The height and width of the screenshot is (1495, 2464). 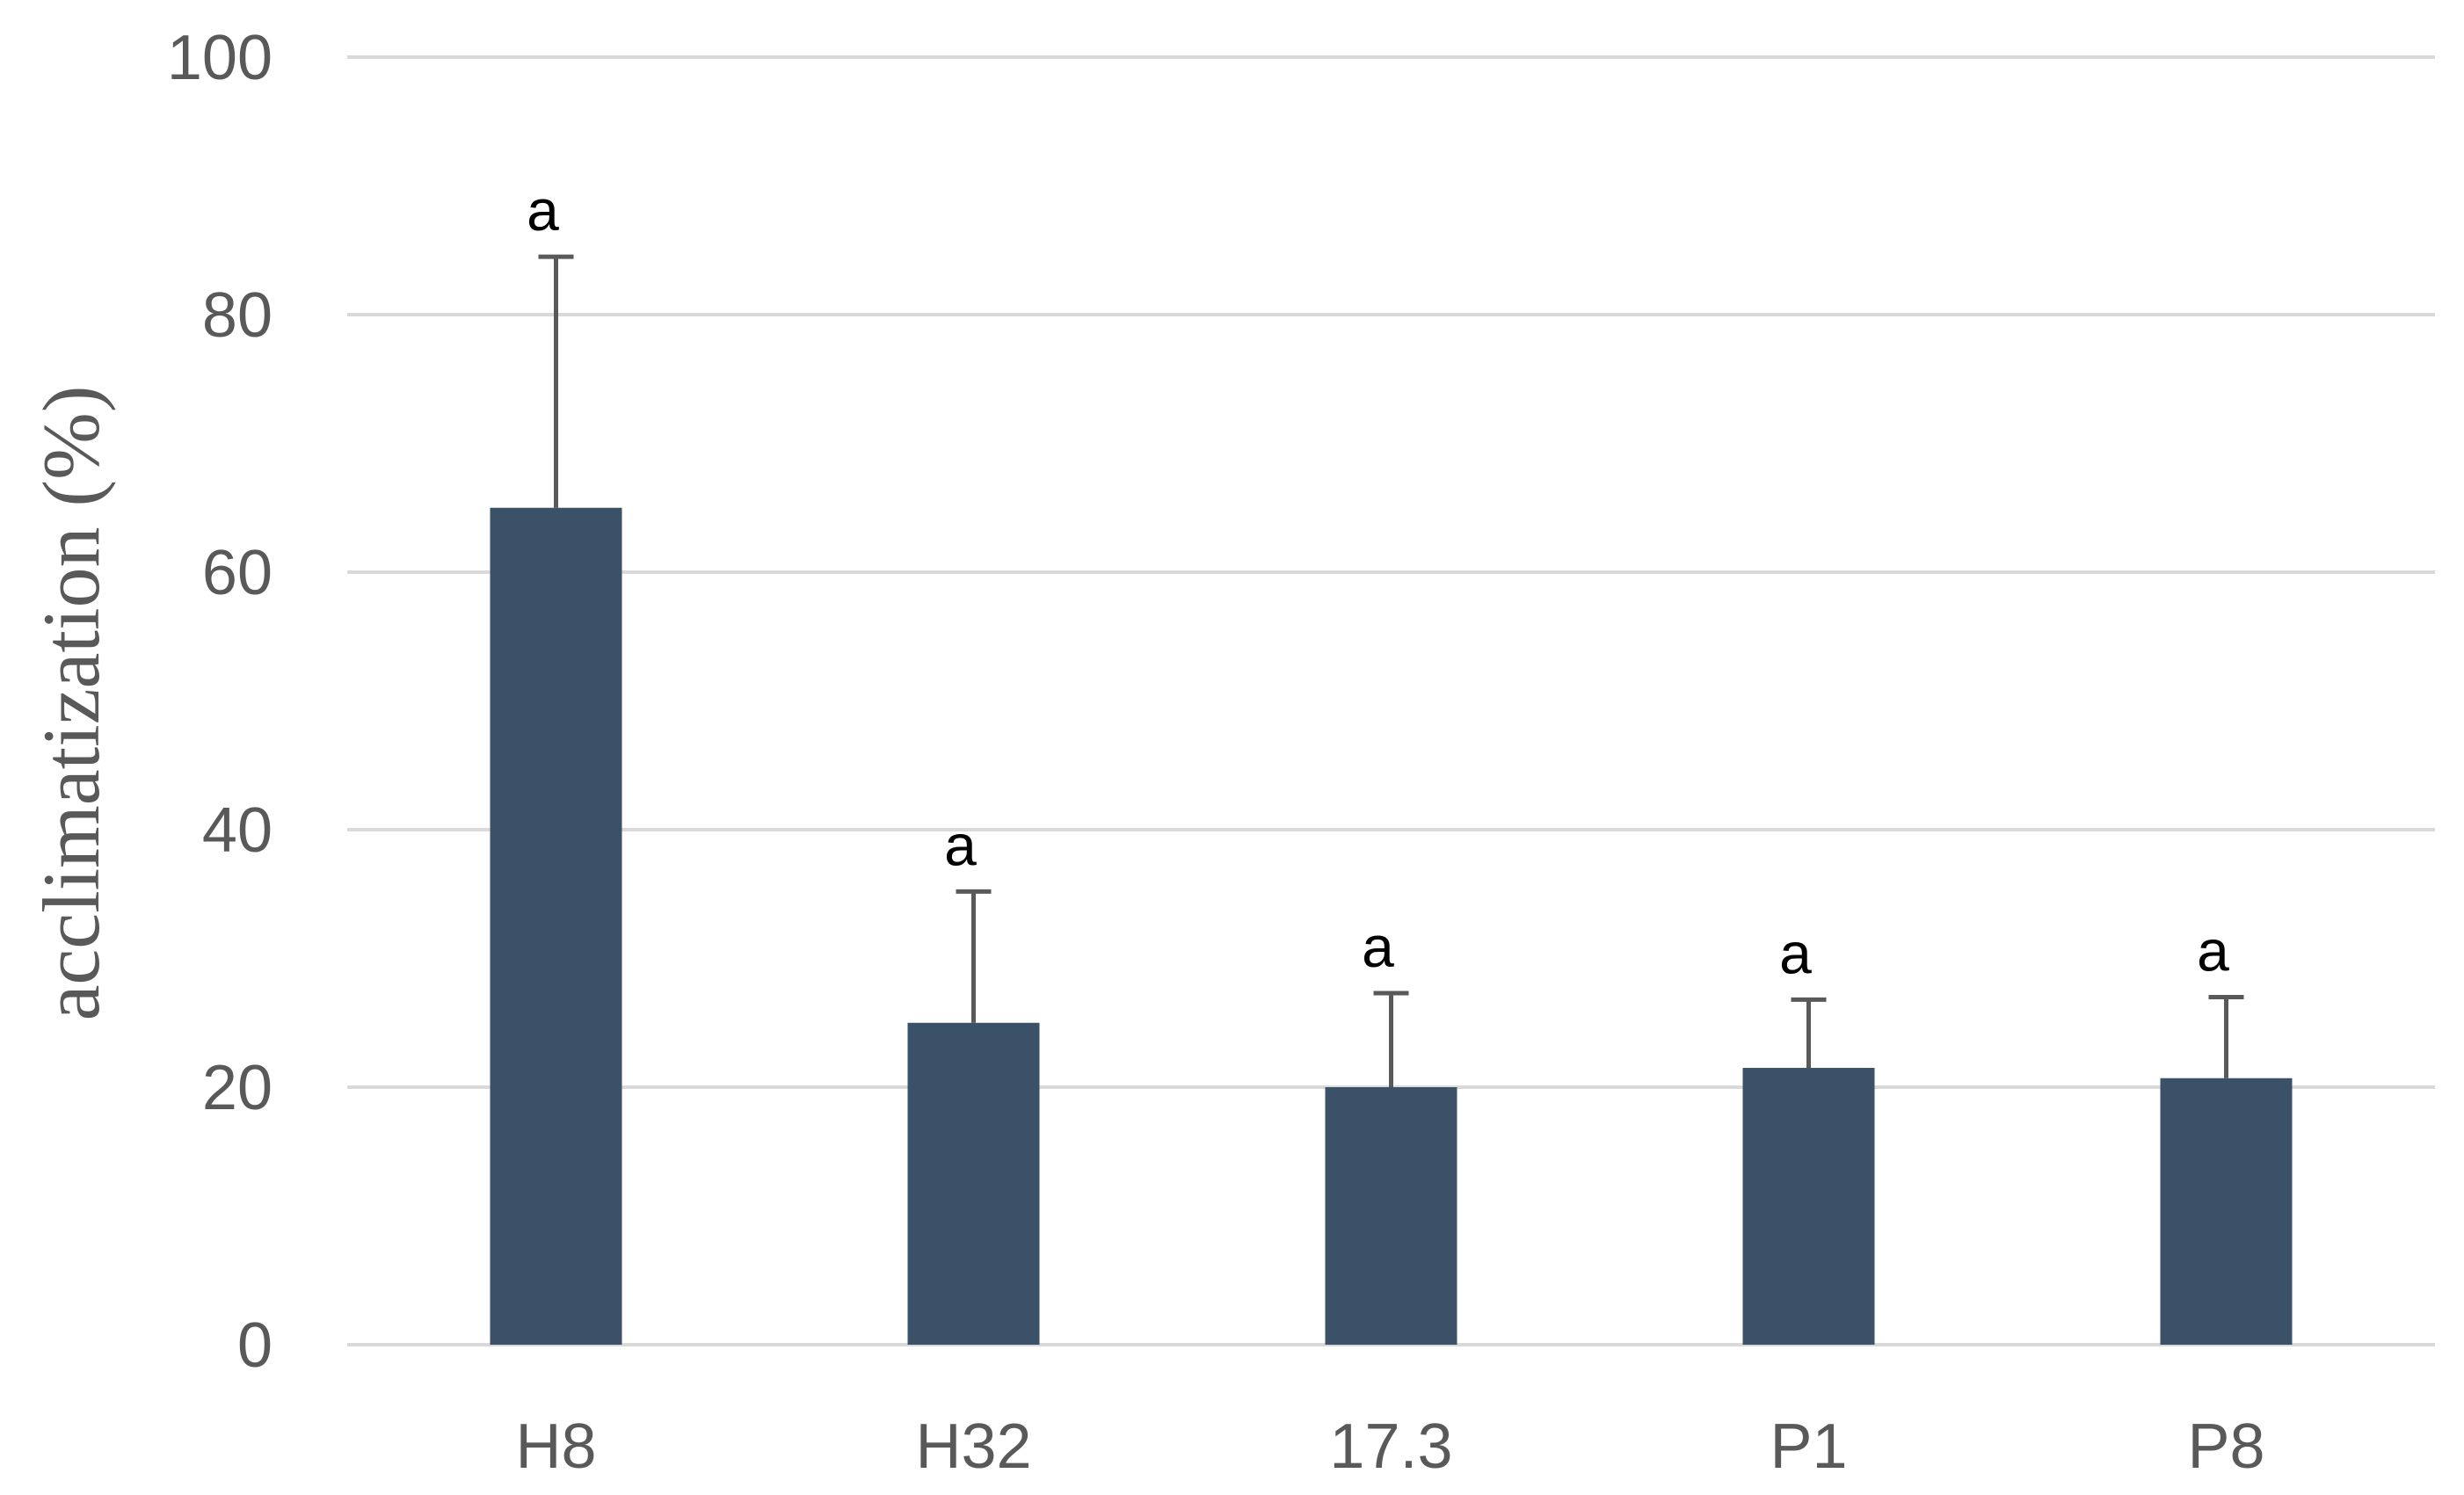 What do you see at coordinates (220, 702) in the screenshot?
I see `y-axis-ticks: 0 20 40 60 80 100` at bounding box center [220, 702].